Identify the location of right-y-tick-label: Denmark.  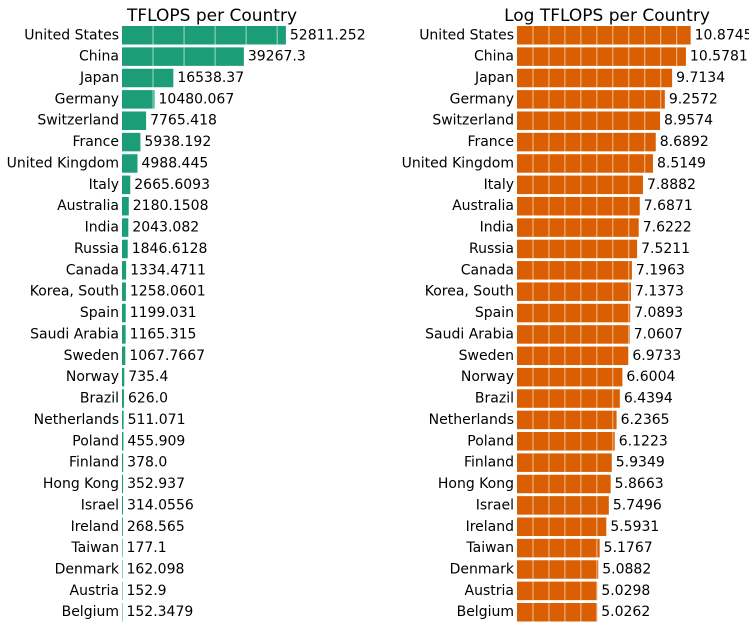
(482, 570).